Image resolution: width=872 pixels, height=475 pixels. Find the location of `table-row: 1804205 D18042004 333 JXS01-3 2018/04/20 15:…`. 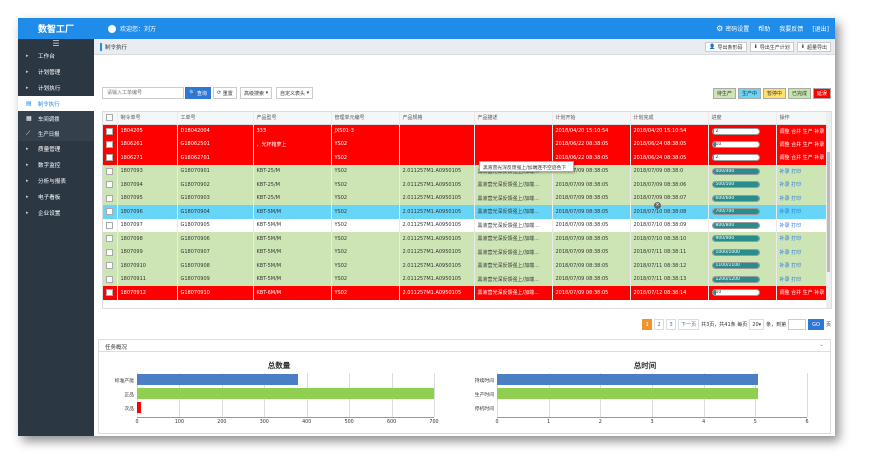

table-row: 1804205 D18042004 333 JXS01-3 2018/04/20 15:… is located at coordinates (467, 131).